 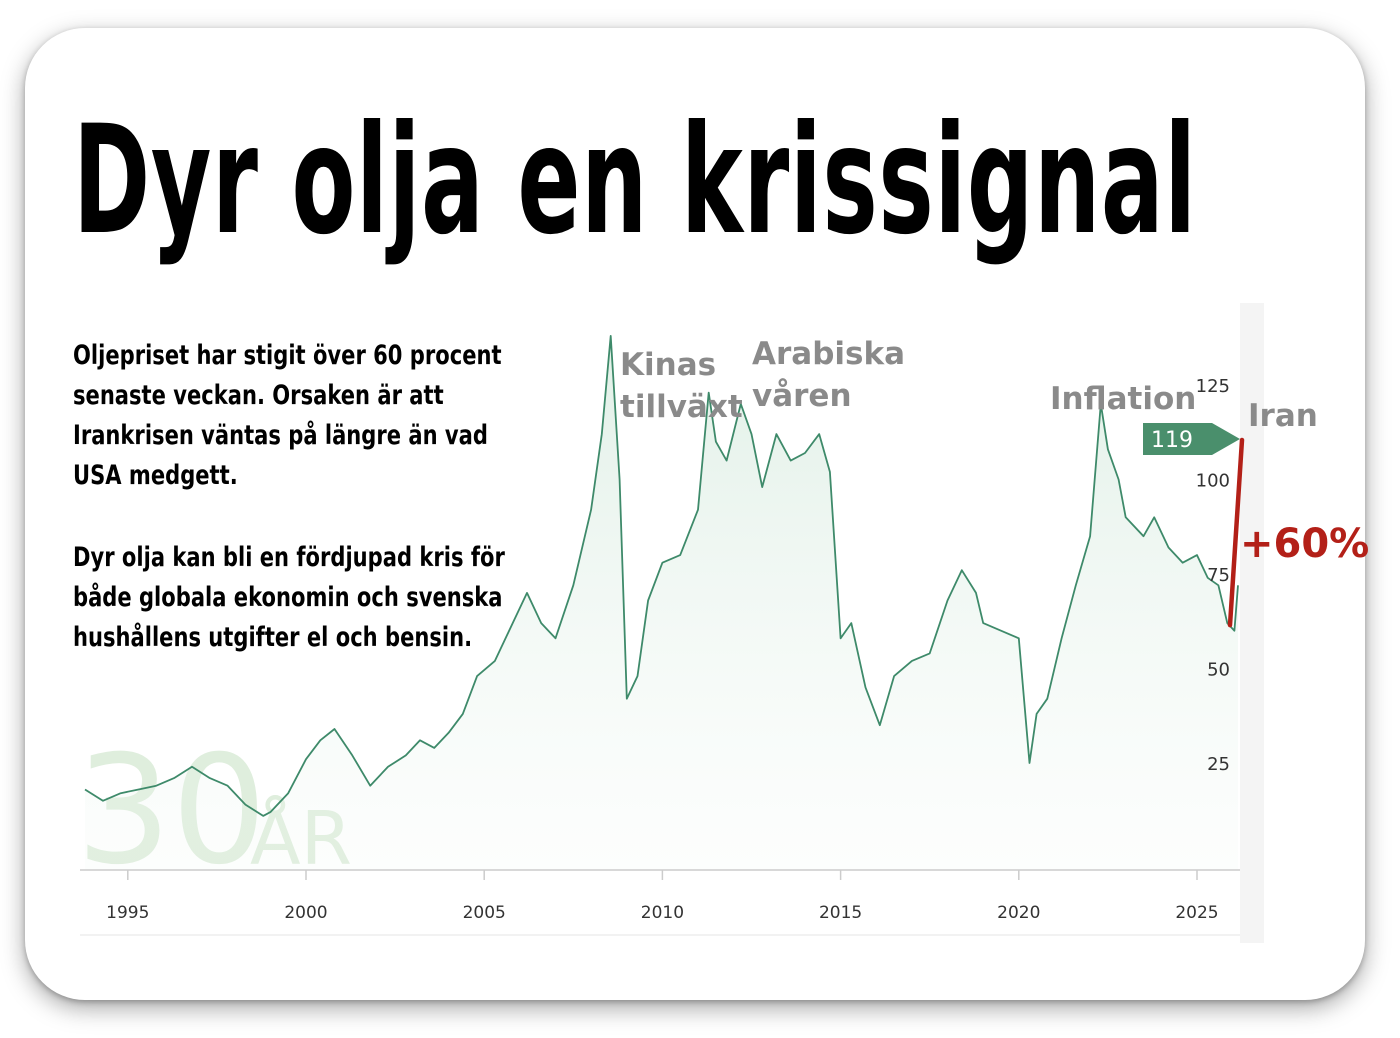 What do you see at coordinates (828, 354) in the screenshot?
I see `annotation-line: Arabiska` at bounding box center [828, 354].